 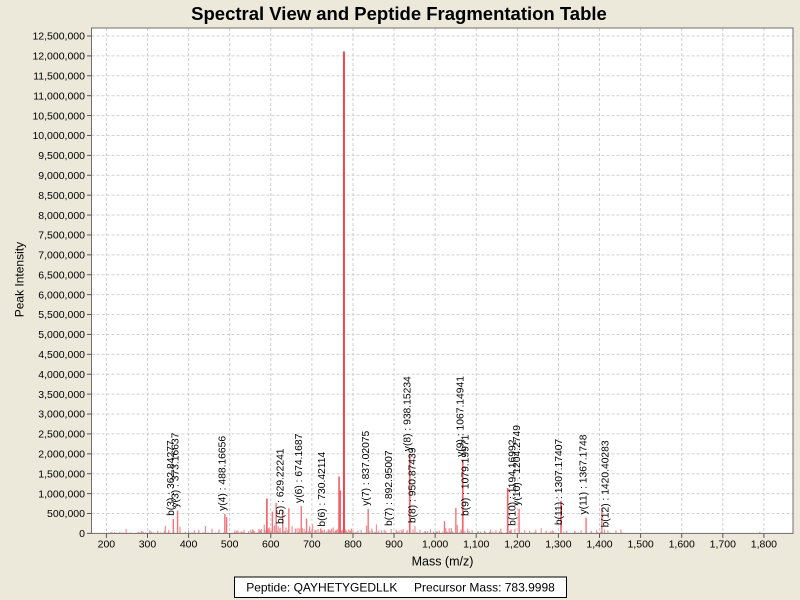 What do you see at coordinates (353, 544) in the screenshot?
I see `svg-text: 800` at bounding box center [353, 544].